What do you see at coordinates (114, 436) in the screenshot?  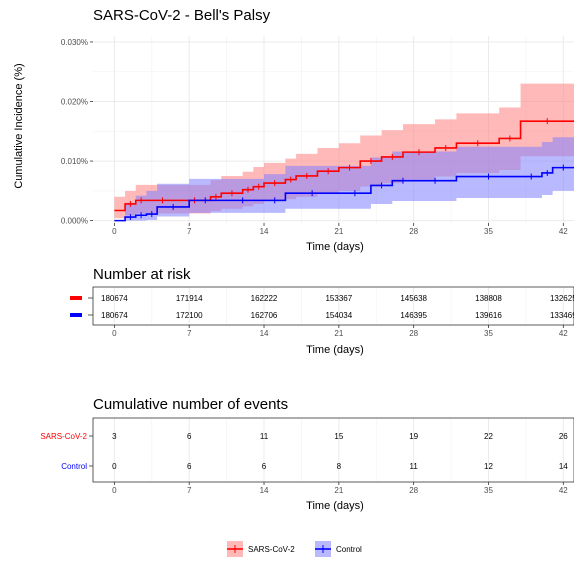 I see `table-cell: 3` at bounding box center [114, 436].